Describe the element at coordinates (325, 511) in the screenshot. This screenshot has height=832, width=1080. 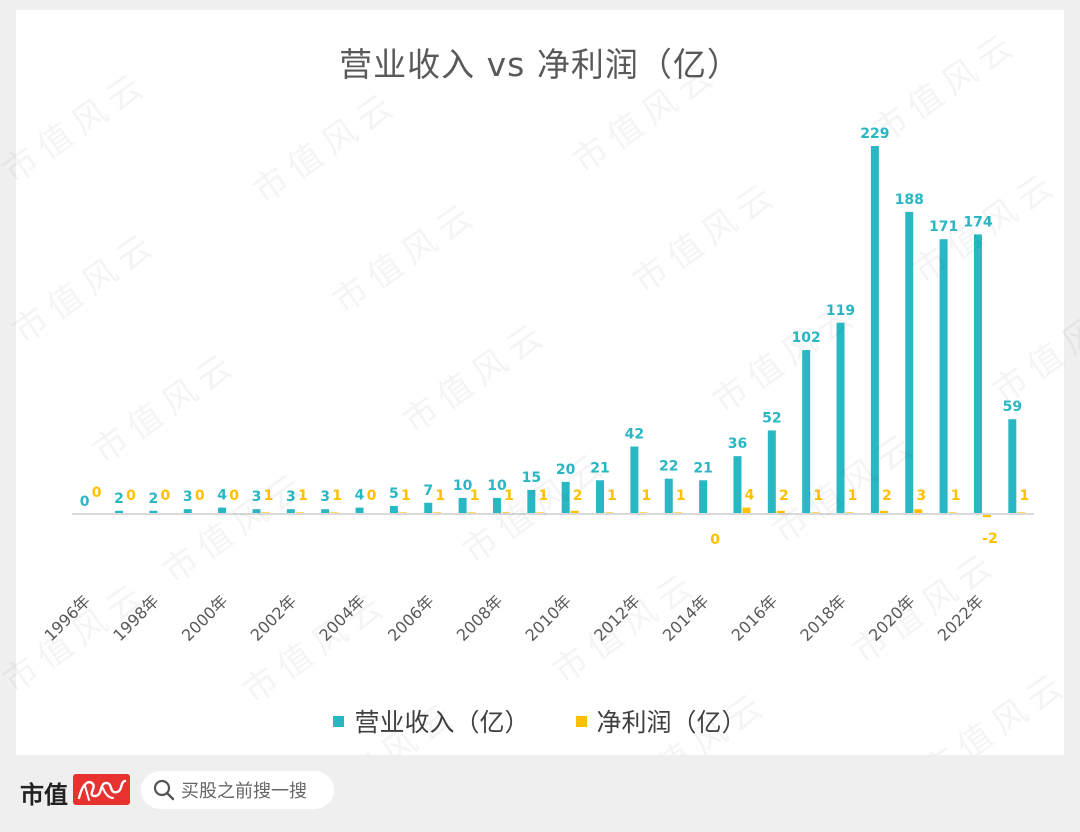
I see `bar-revenue-2003年` at that location.